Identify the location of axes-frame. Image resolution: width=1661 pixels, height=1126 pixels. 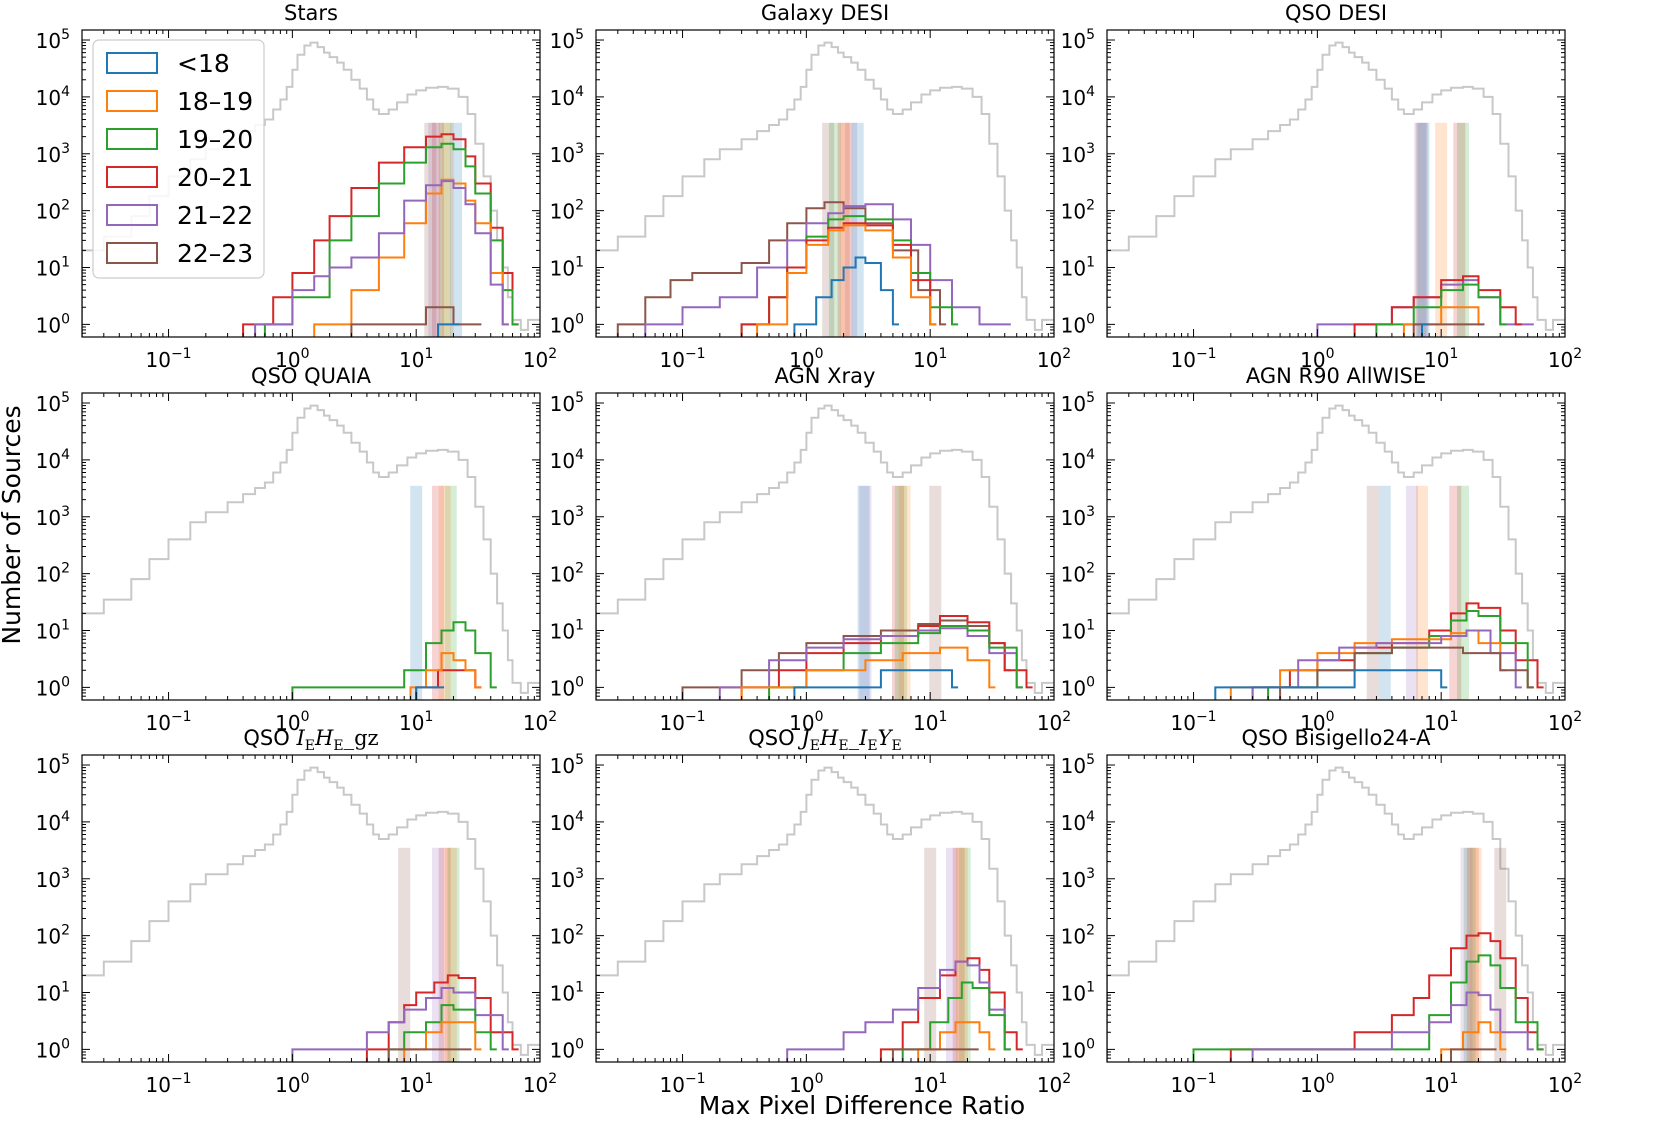
(311, 908).